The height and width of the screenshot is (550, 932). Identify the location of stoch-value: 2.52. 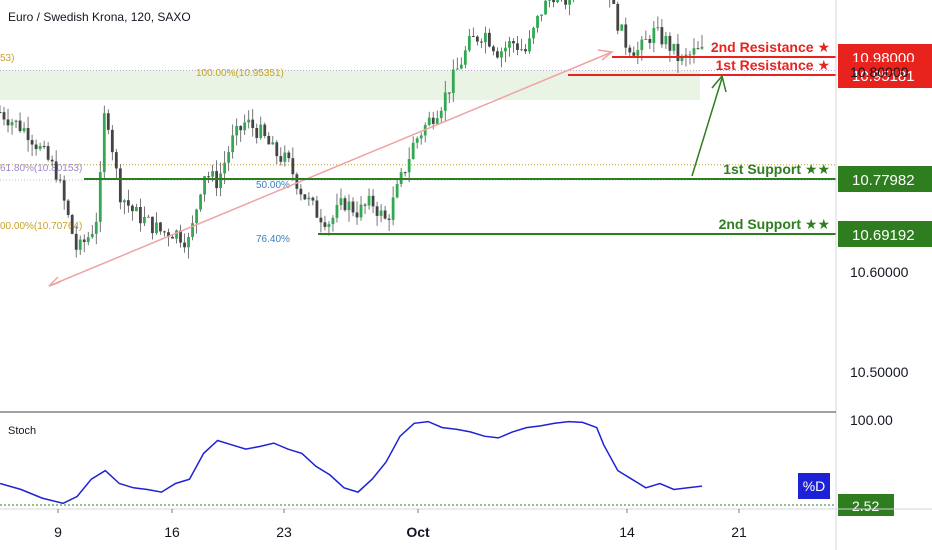
(865, 506).